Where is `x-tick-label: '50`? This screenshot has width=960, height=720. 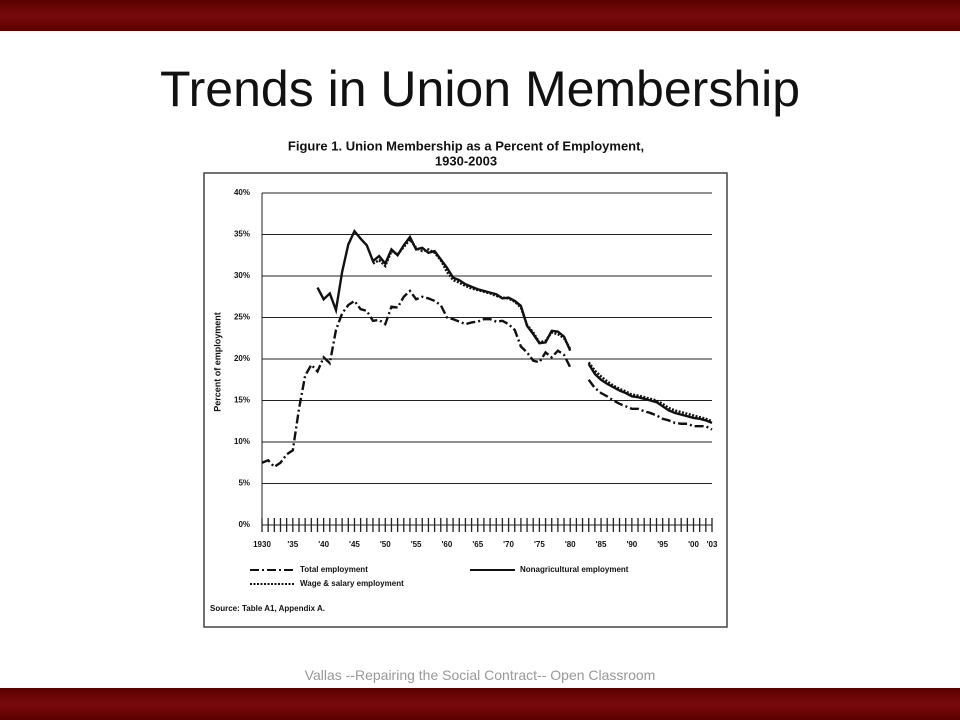 x-tick-label: '50 is located at coordinates (385, 544).